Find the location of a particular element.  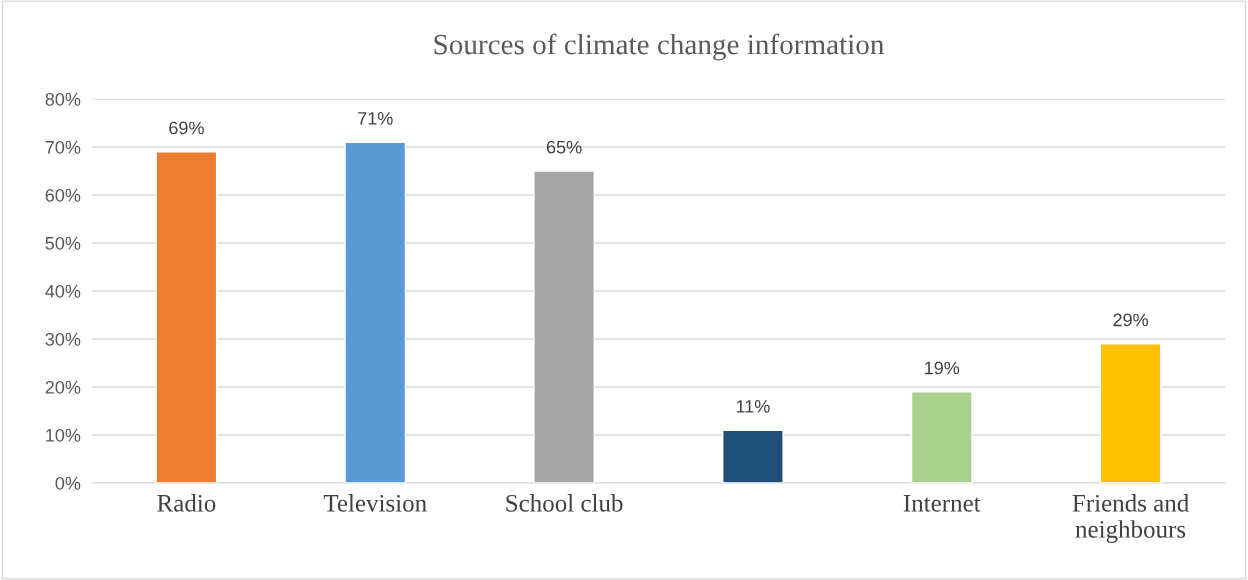

y-tick-label: 80% is located at coordinates (63, 99).